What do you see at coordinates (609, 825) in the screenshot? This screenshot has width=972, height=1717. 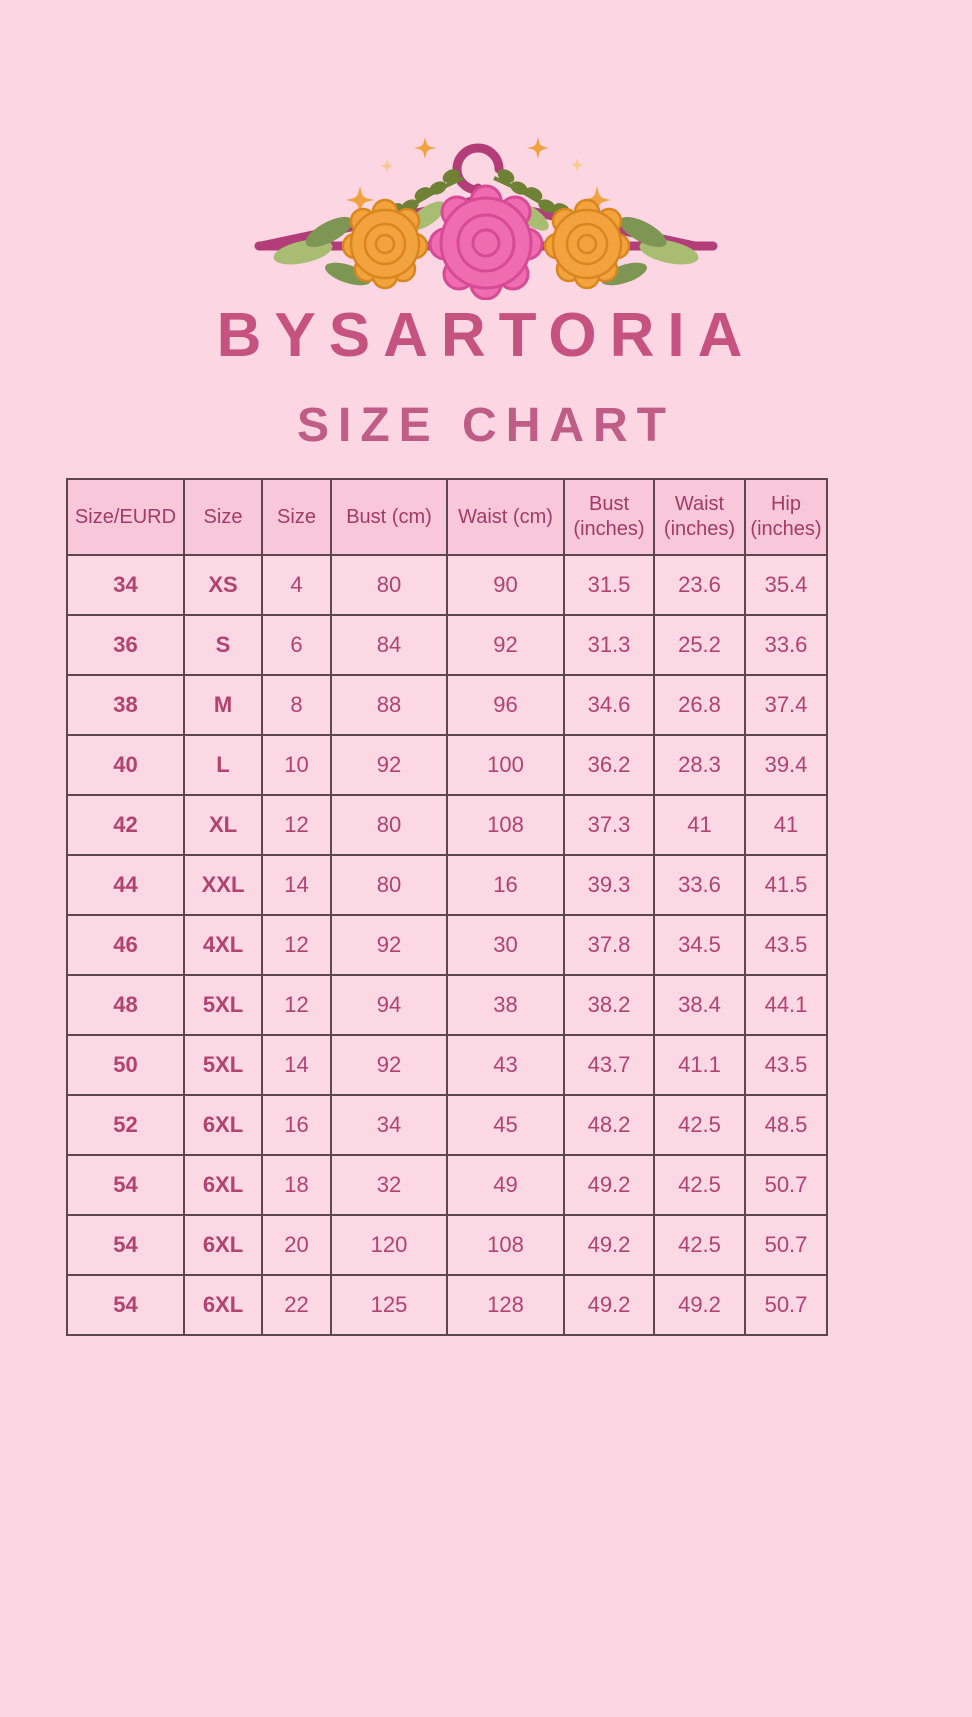 I see `table-cell: 37.3` at bounding box center [609, 825].